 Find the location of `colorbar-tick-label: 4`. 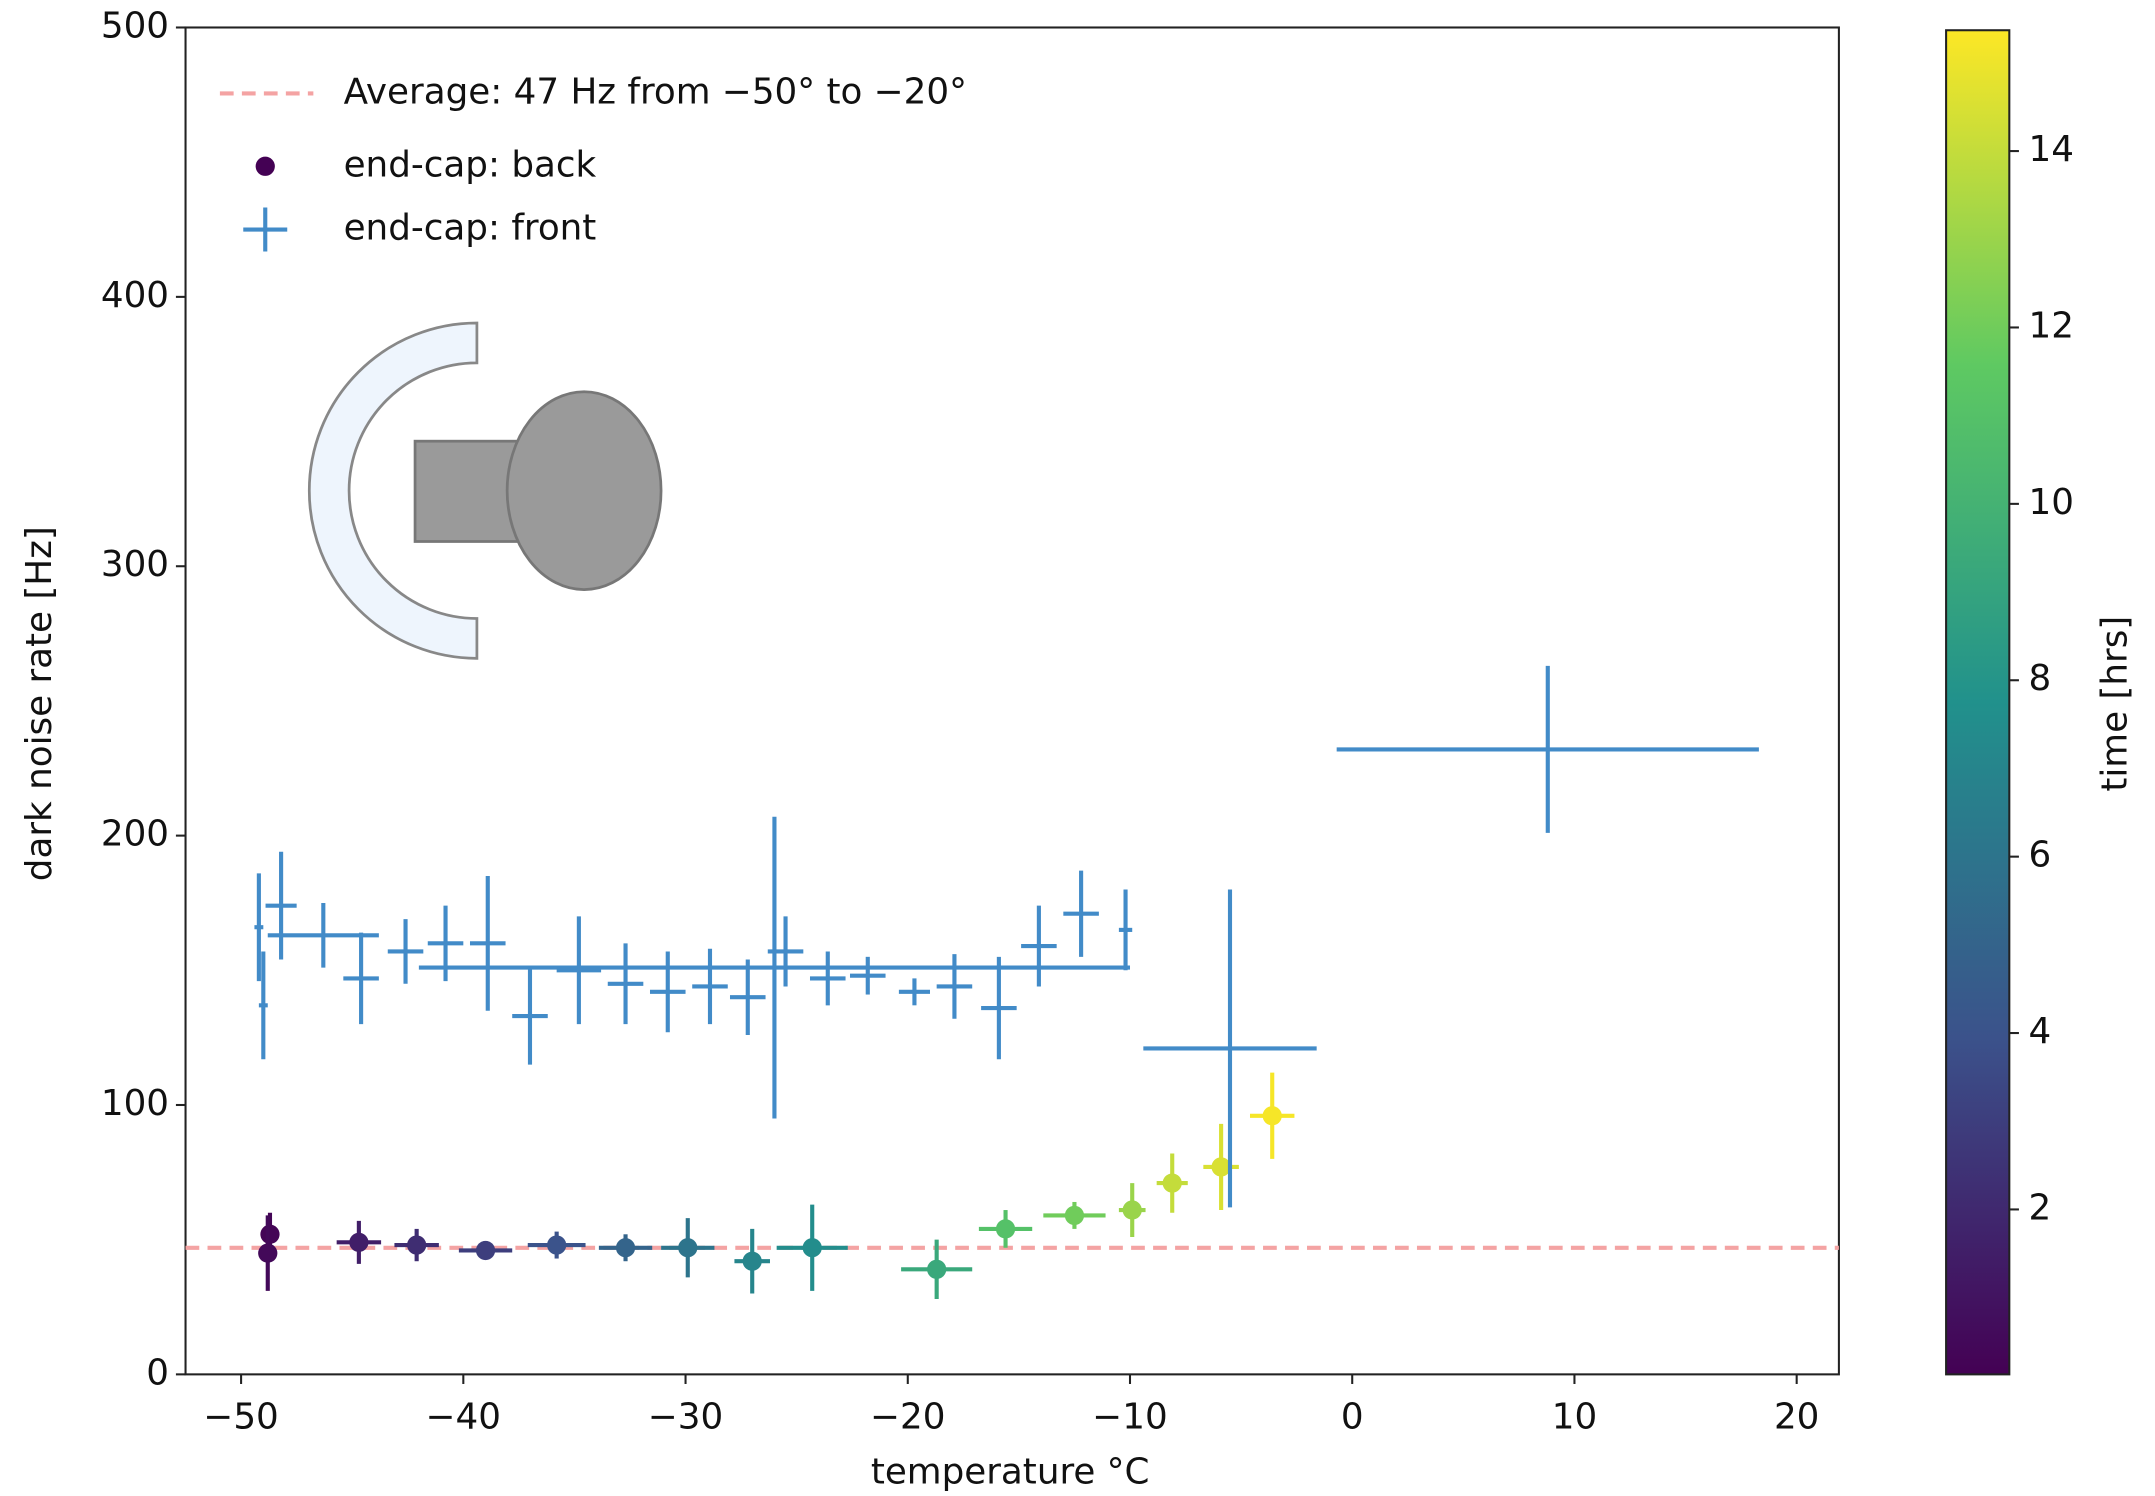

colorbar-tick-label: 4 is located at coordinates (2040, 1031).